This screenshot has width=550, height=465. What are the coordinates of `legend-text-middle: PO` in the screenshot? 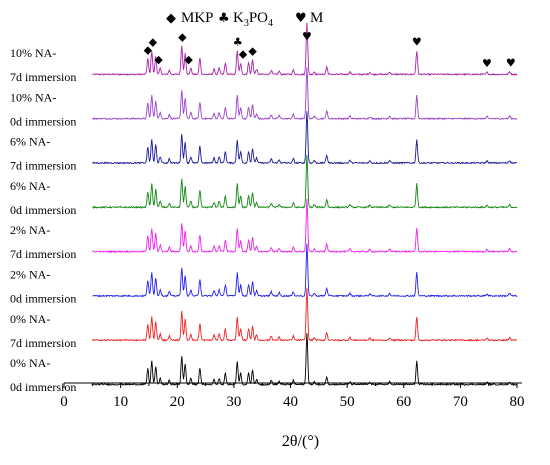 It's located at (258, 18).